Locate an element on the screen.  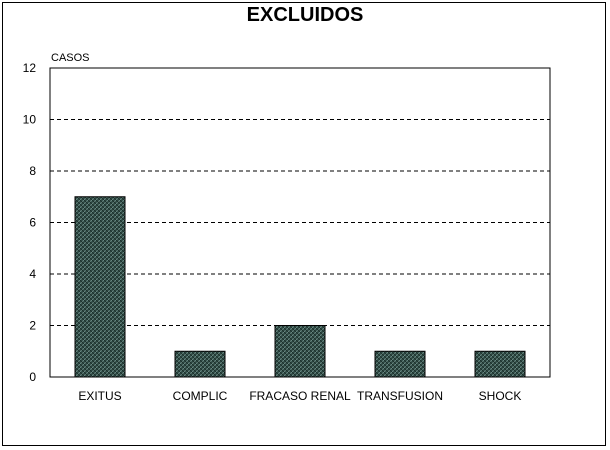
y-tick-label: 12 is located at coordinates (30, 68).